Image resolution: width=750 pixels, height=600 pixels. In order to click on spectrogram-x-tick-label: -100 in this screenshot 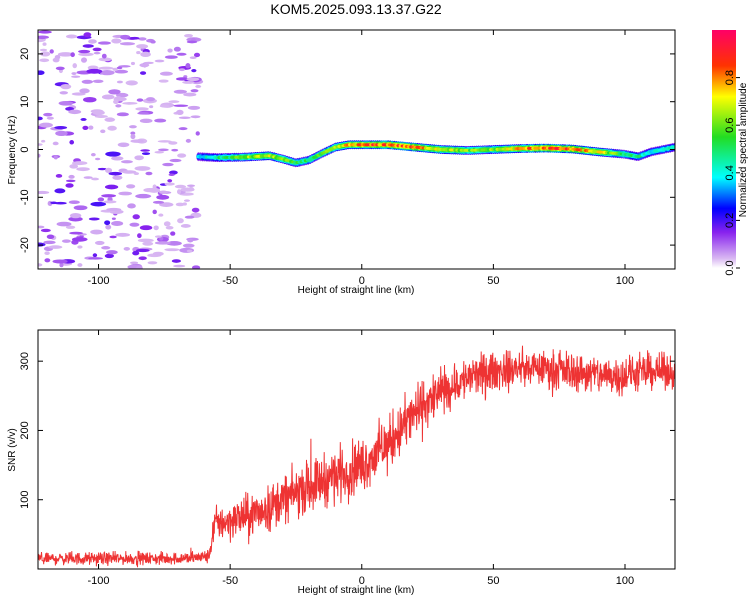, I will do `click(99, 281)`.